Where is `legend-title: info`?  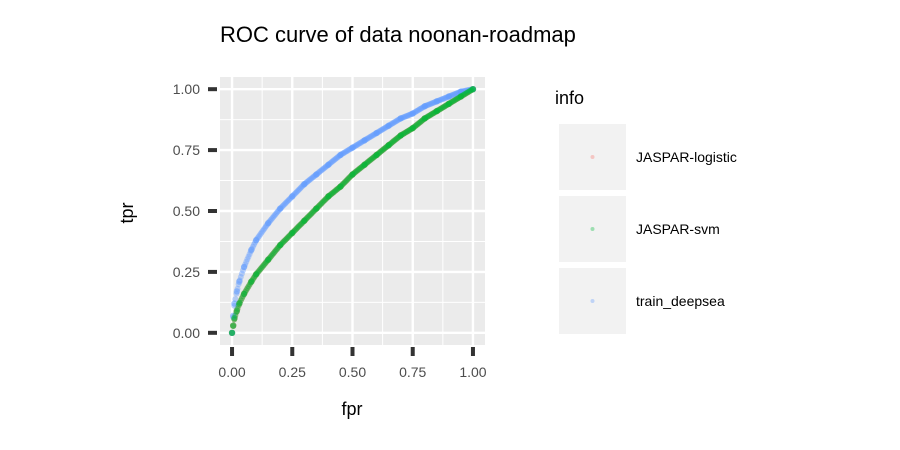
legend-title: info is located at coordinates (569, 98).